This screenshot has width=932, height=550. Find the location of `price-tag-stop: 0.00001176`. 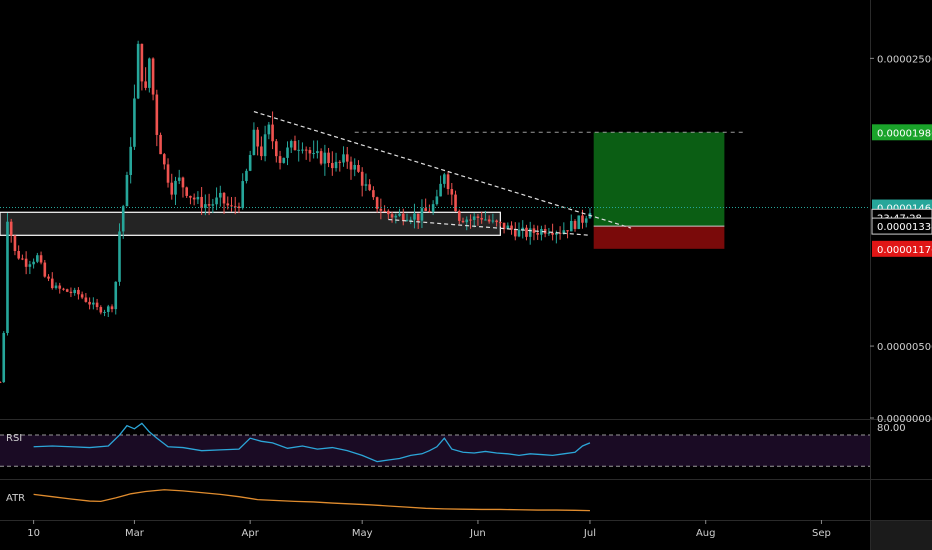

price-tag-stop: 0.00001176 is located at coordinates (902, 248).